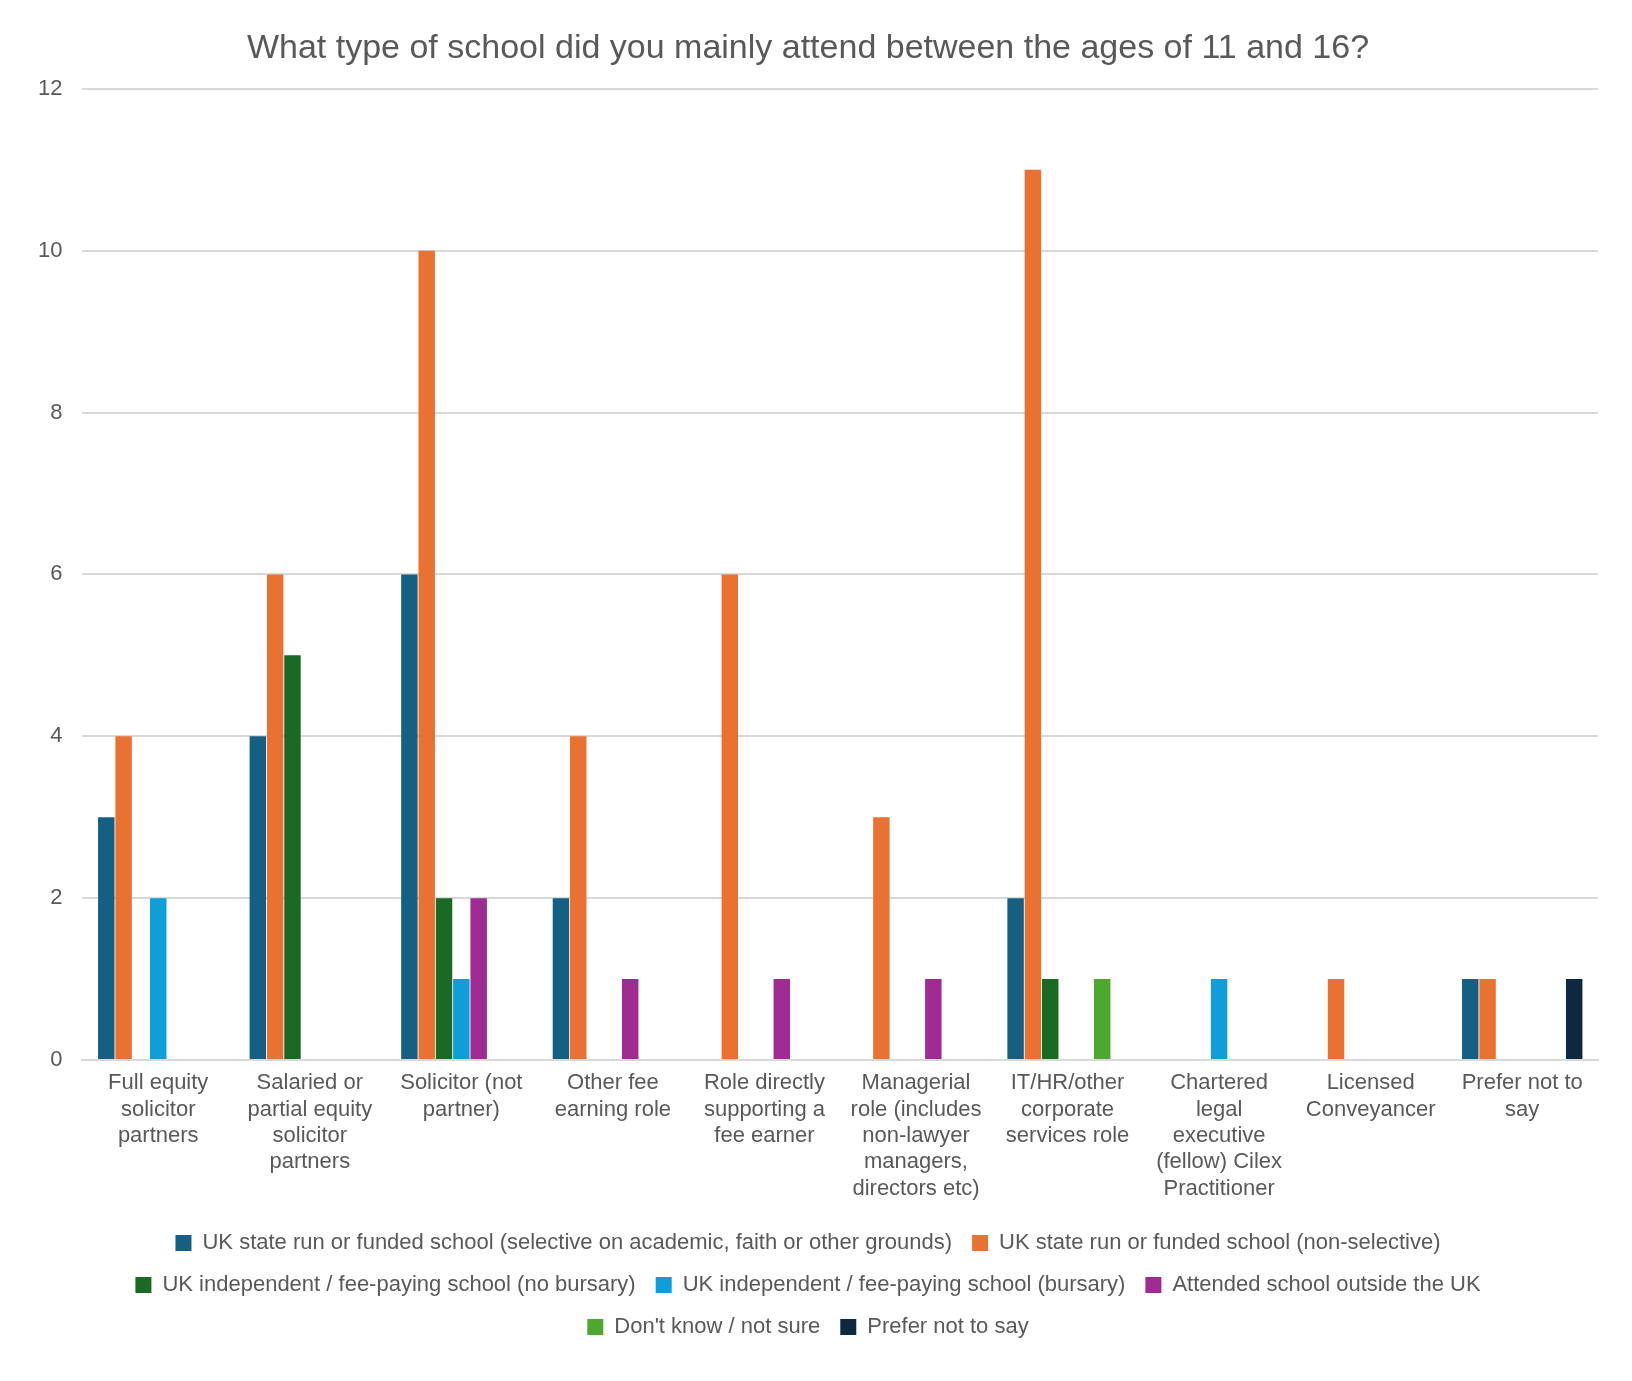 This screenshot has height=1381, width=1632. I want to click on legend-label: Don't know / not sure, so click(717, 1326).